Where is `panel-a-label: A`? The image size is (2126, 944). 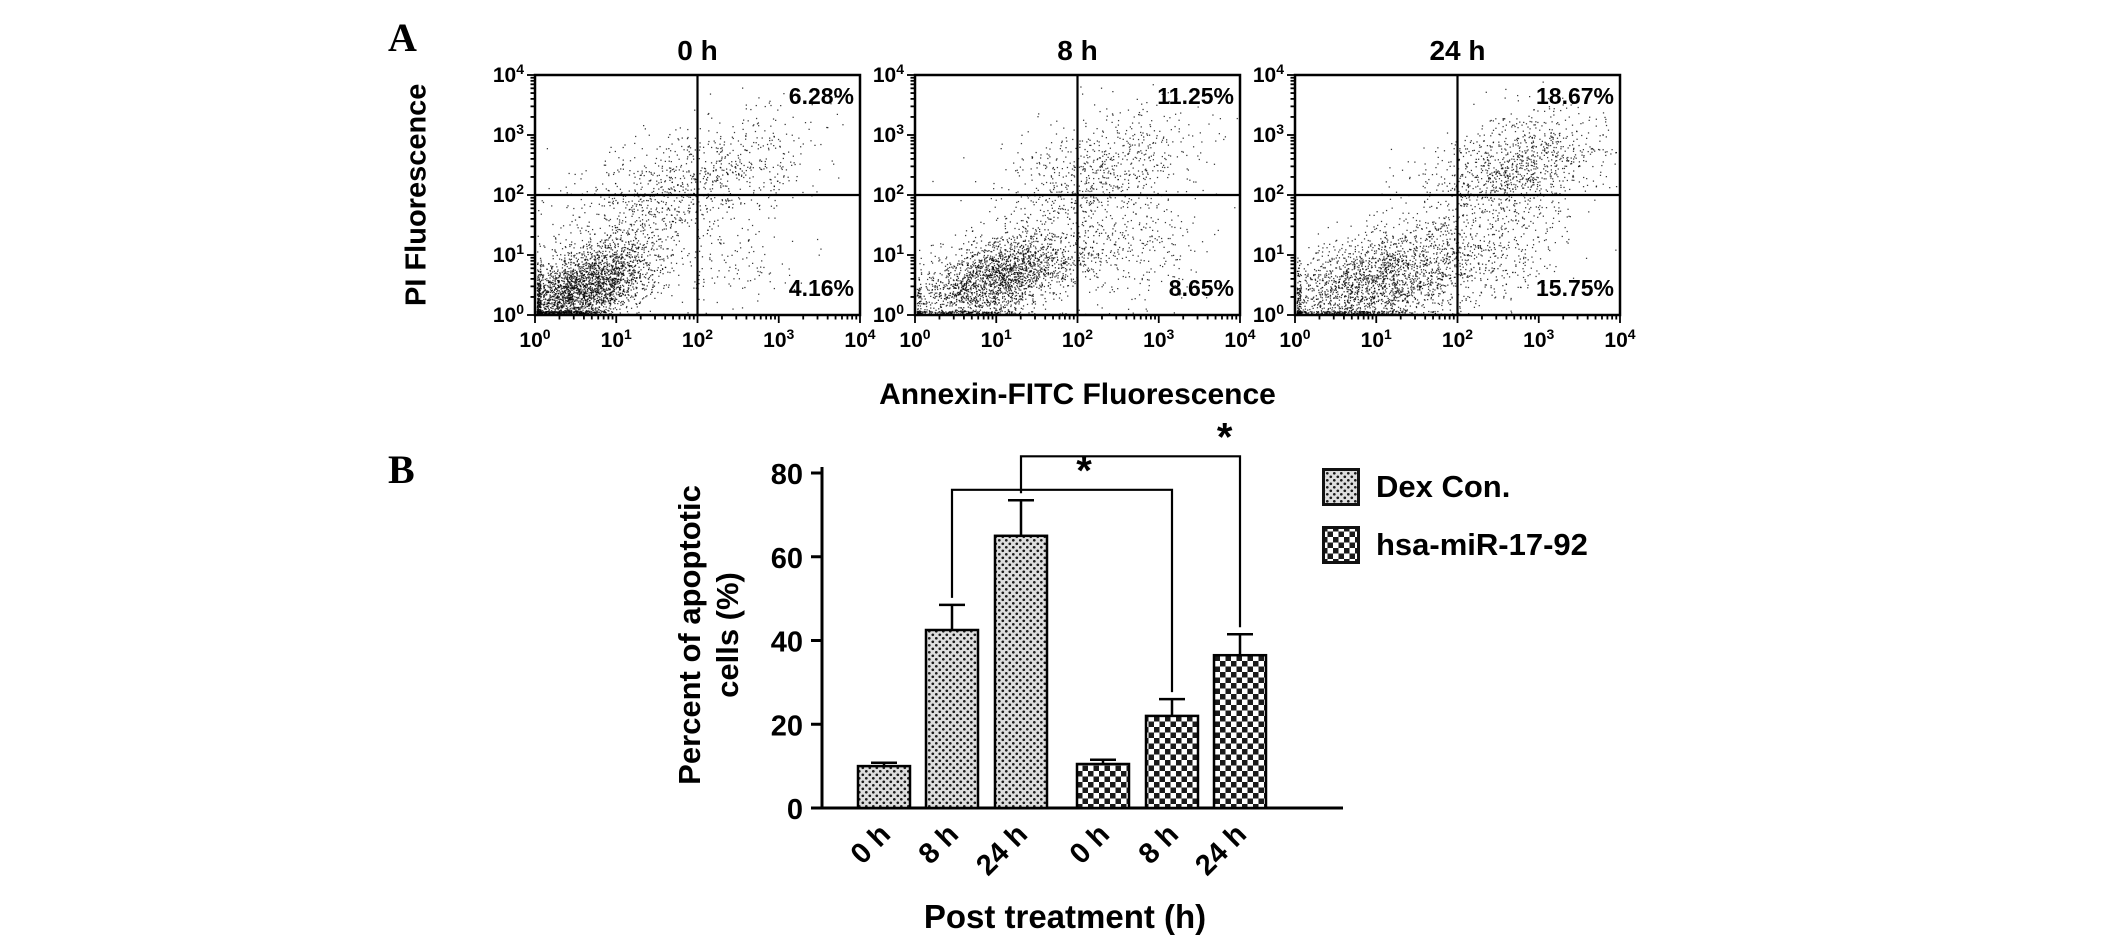
panel-a-label: A is located at coordinates (402, 37).